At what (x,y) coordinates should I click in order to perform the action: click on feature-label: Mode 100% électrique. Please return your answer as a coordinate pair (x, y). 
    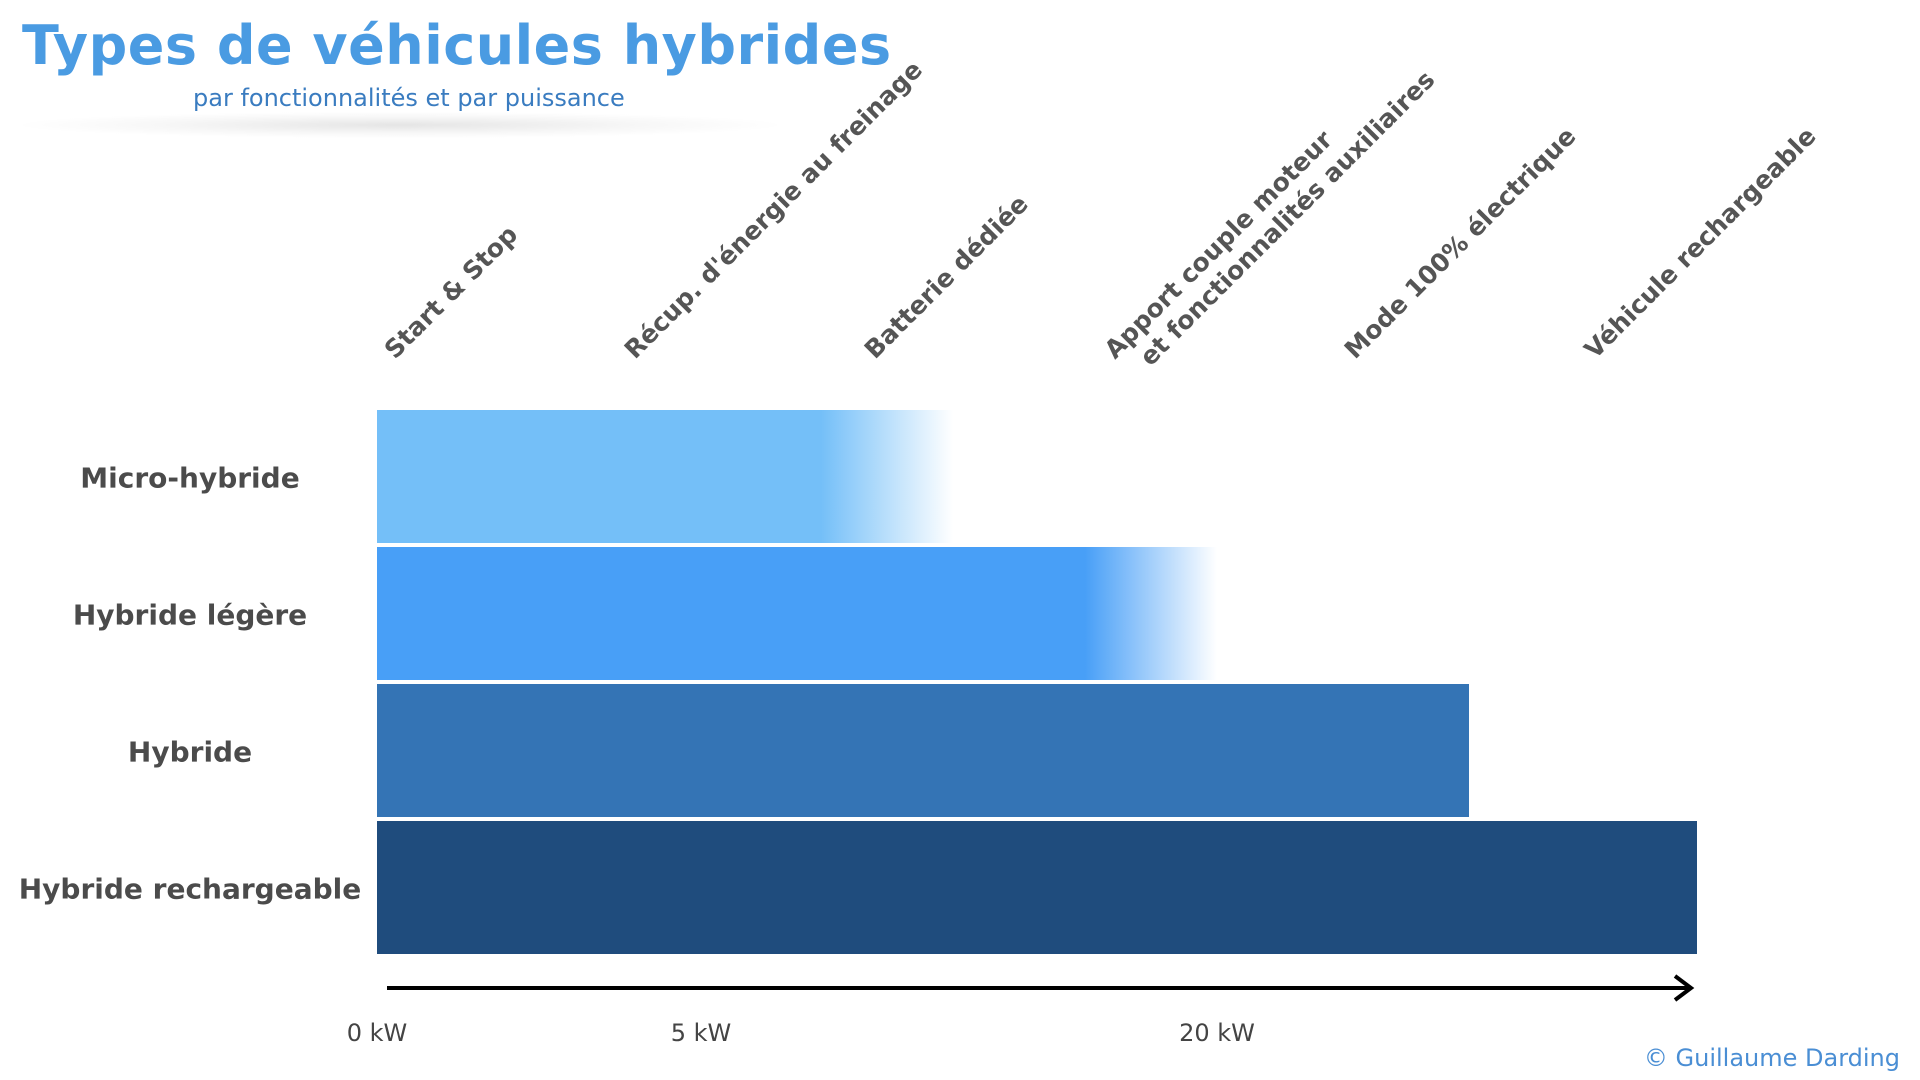
    Looking at the image, I should click on (1460, 242).